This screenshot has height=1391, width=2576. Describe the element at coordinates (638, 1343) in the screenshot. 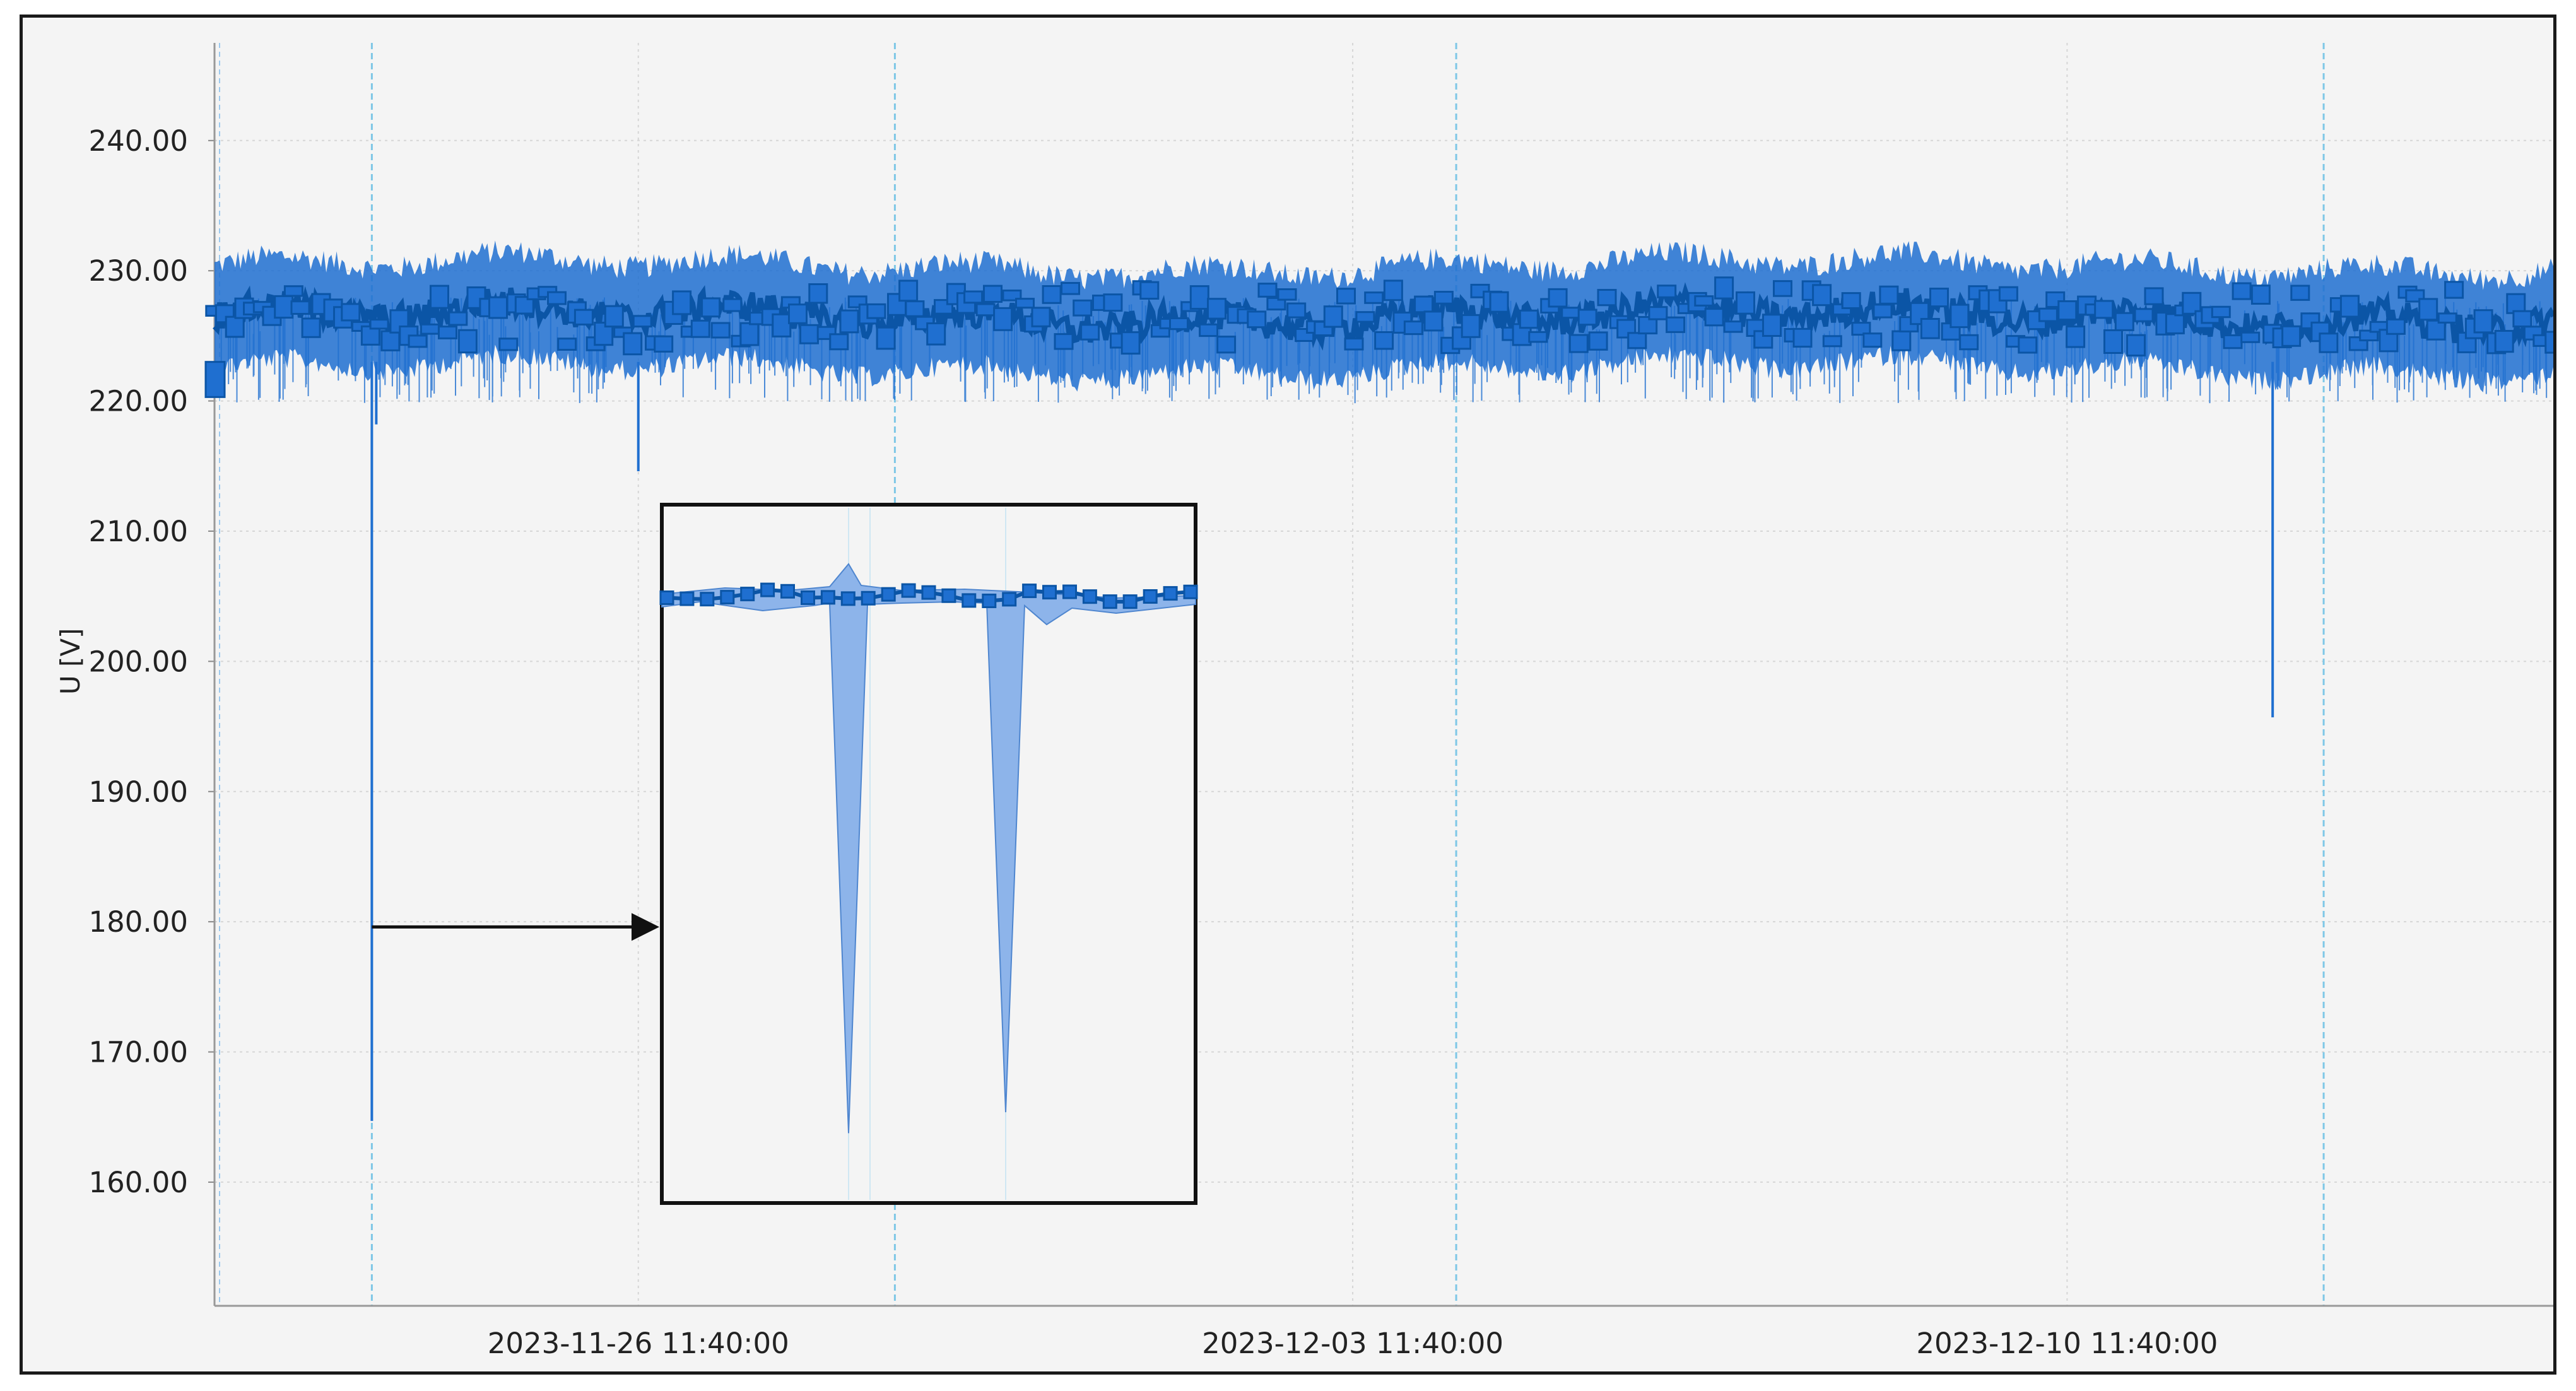

I see `x-tick-label: 2023-11-26 11:40:00` at that location.